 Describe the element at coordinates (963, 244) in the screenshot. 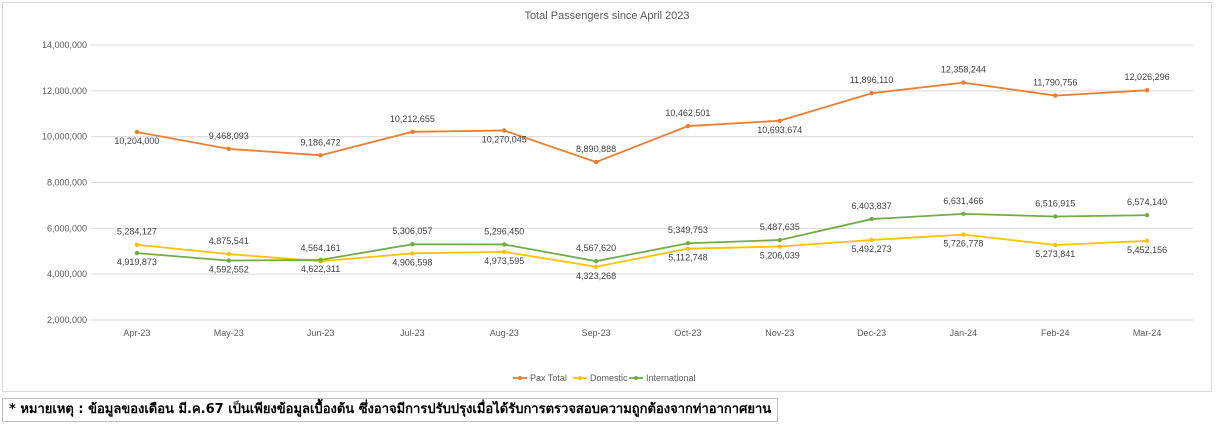

I see `data-label: 5,726,778` at that location.